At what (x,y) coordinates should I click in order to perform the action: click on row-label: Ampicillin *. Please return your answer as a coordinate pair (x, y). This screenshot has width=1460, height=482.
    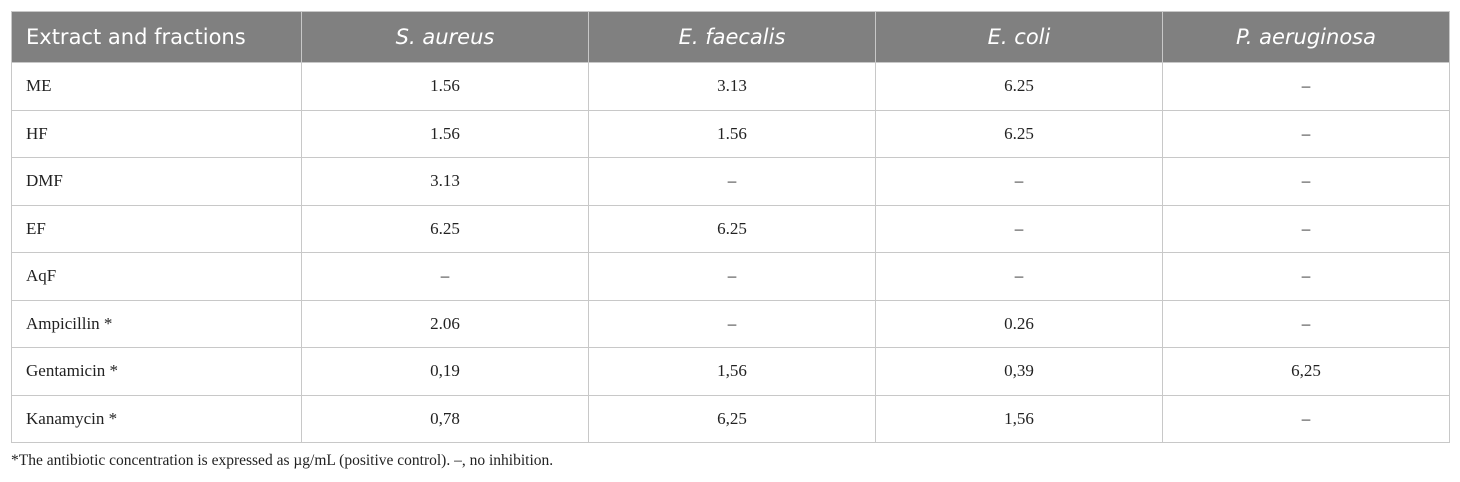
    Looking at the image, I should click on (156, 323).